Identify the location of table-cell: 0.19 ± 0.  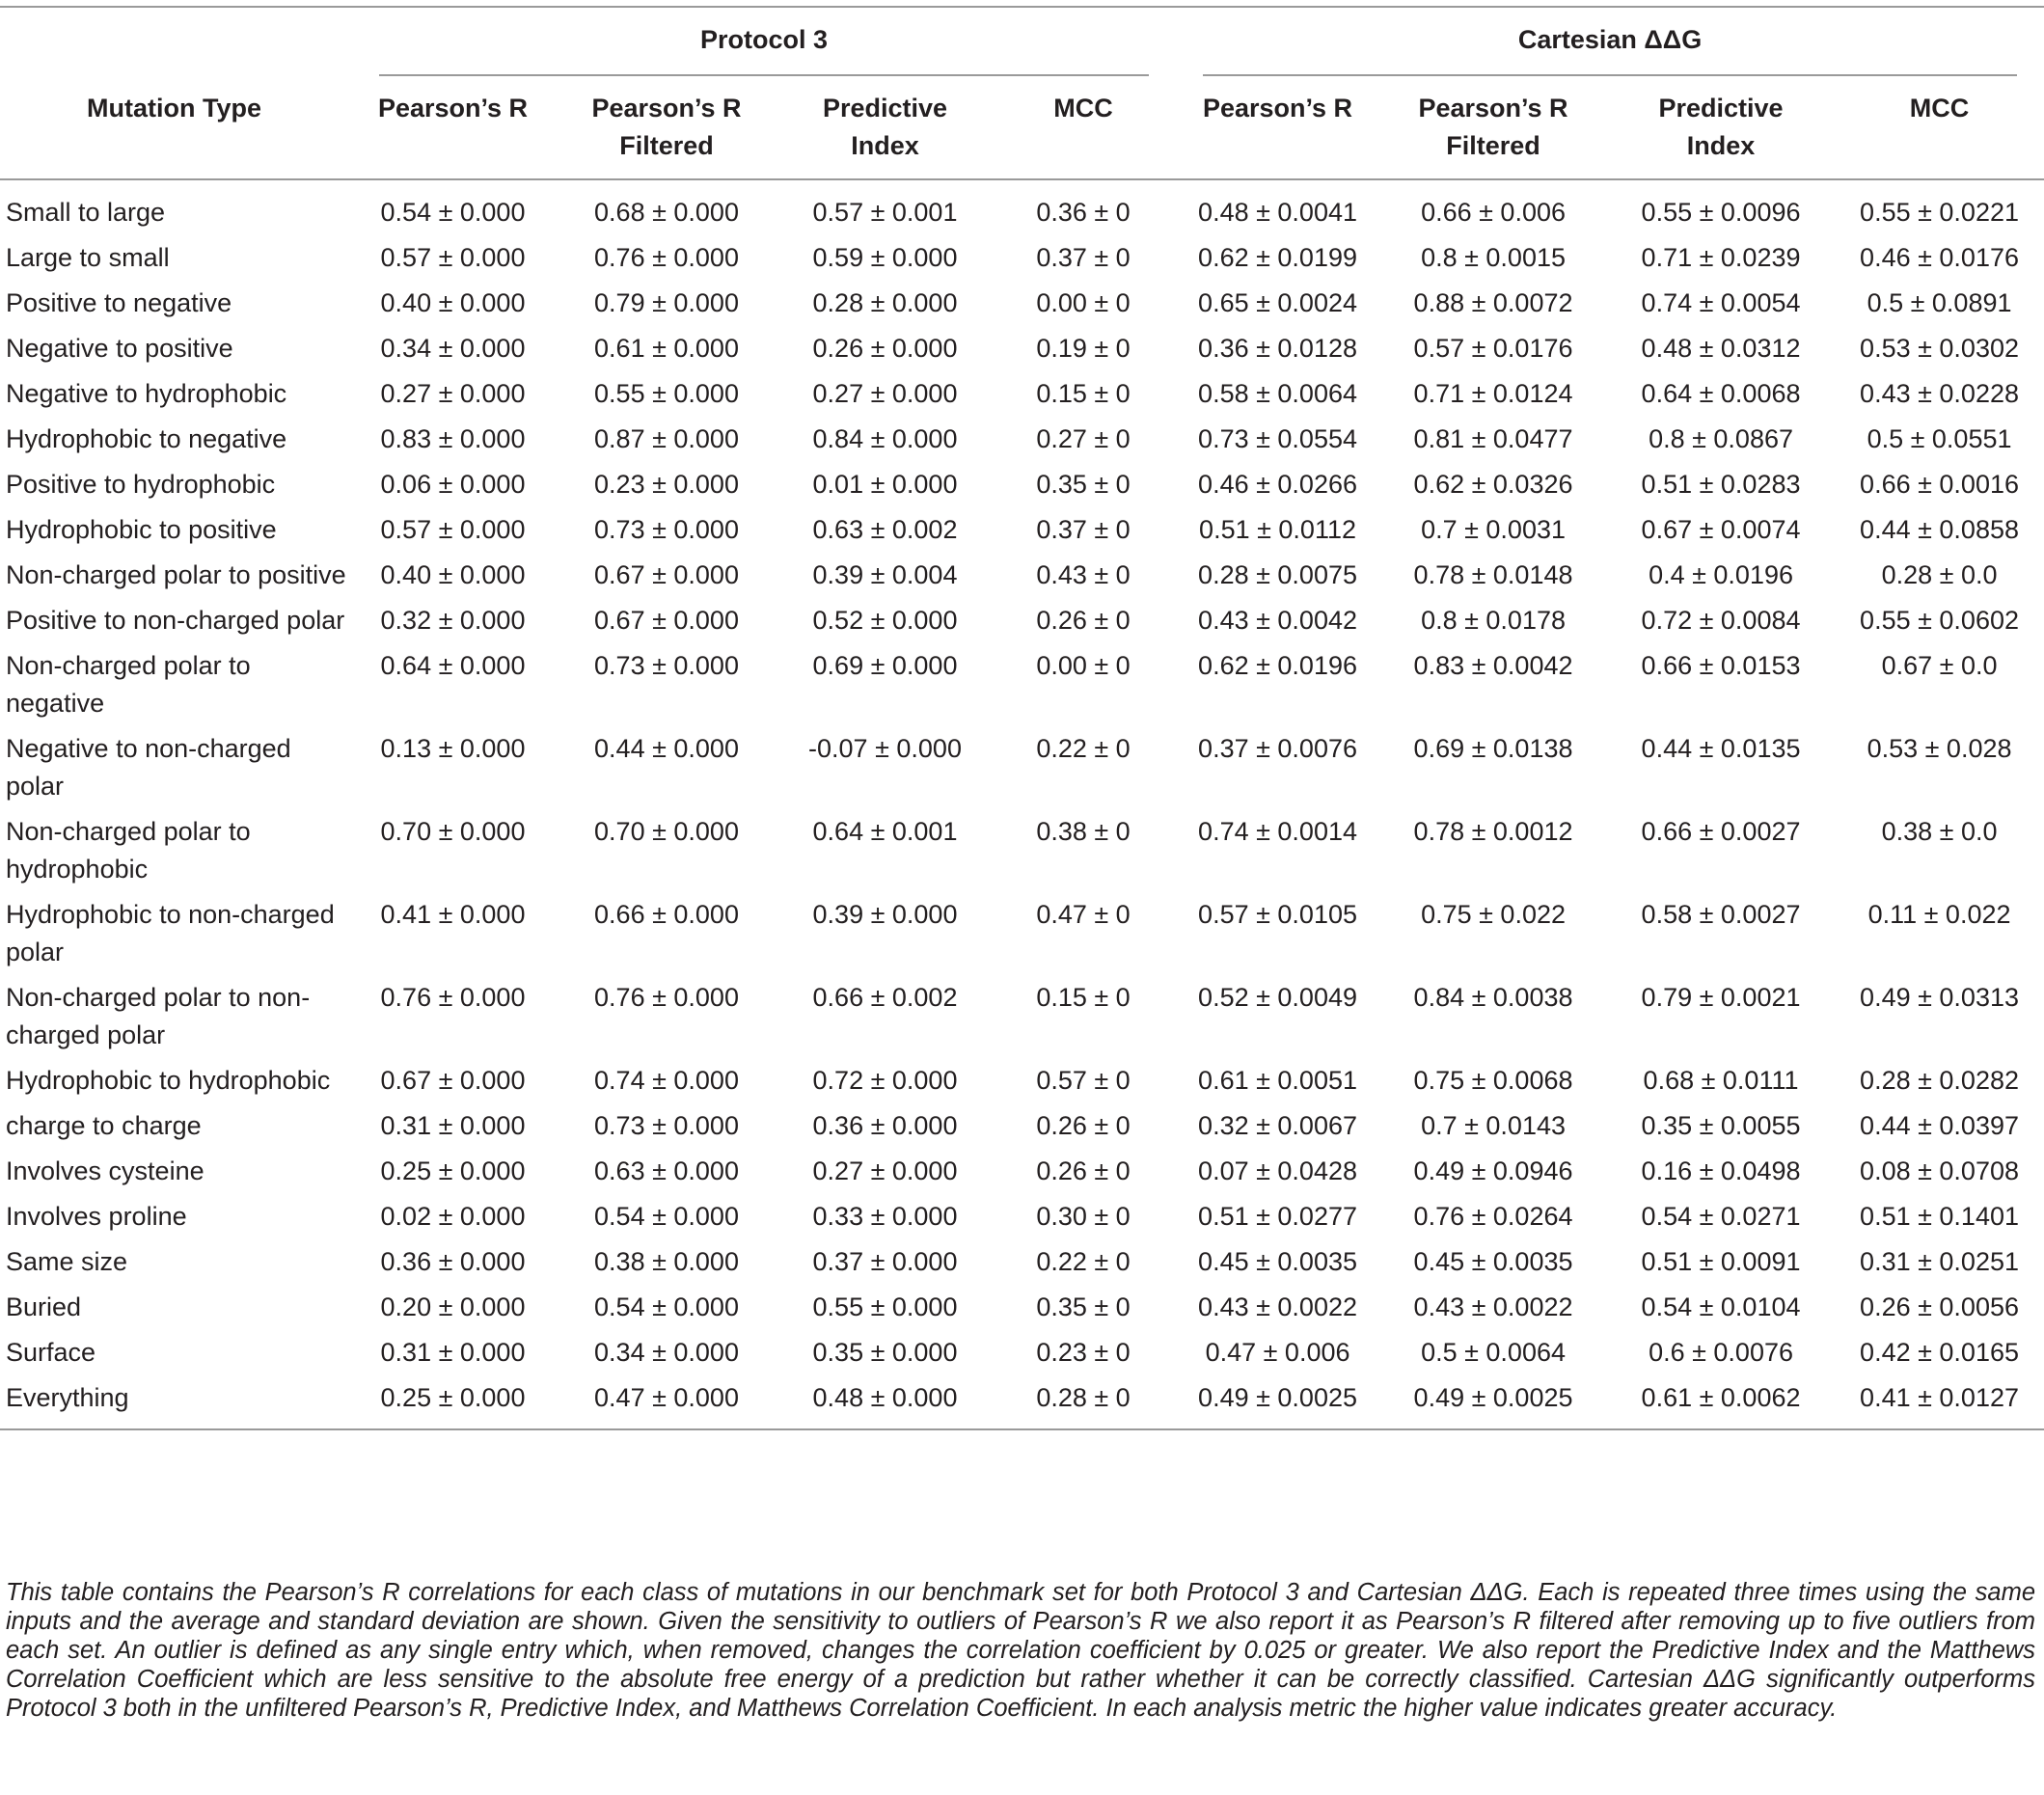
(1084, 348).